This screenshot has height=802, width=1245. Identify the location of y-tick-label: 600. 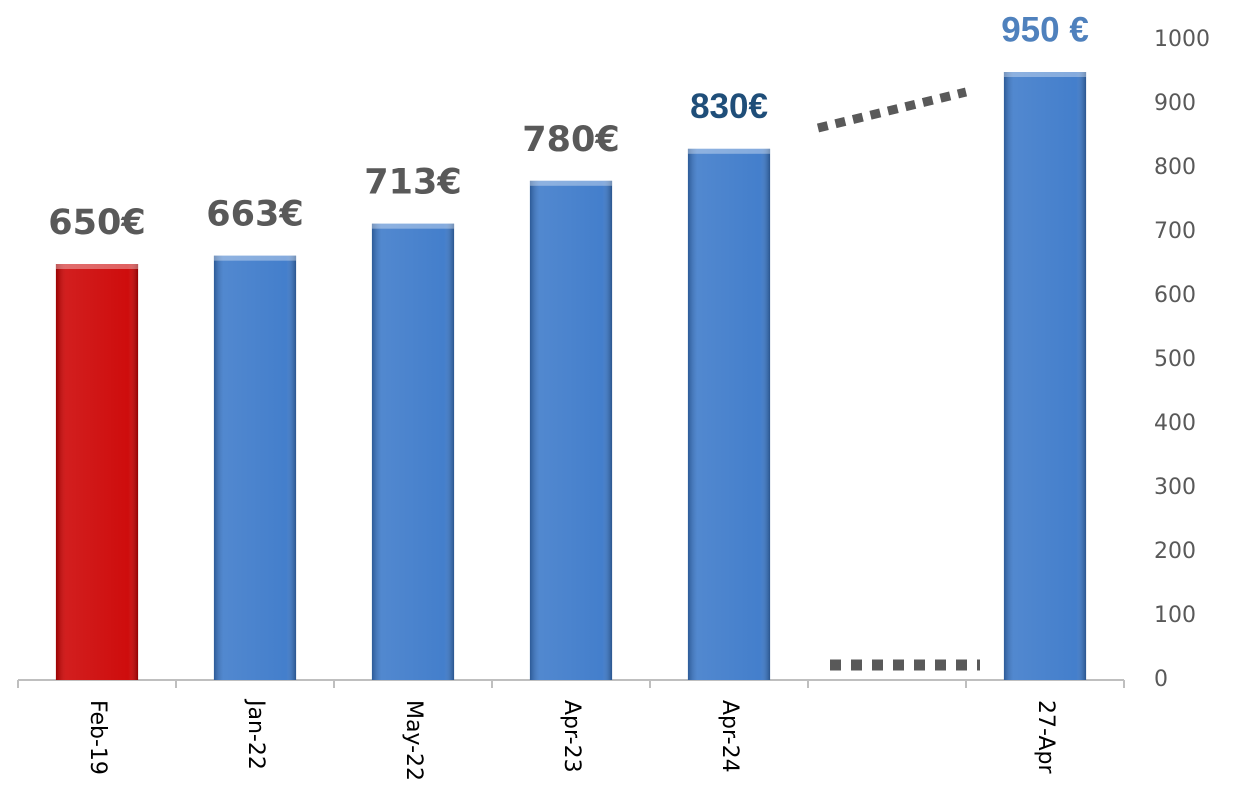
(1175, 295).